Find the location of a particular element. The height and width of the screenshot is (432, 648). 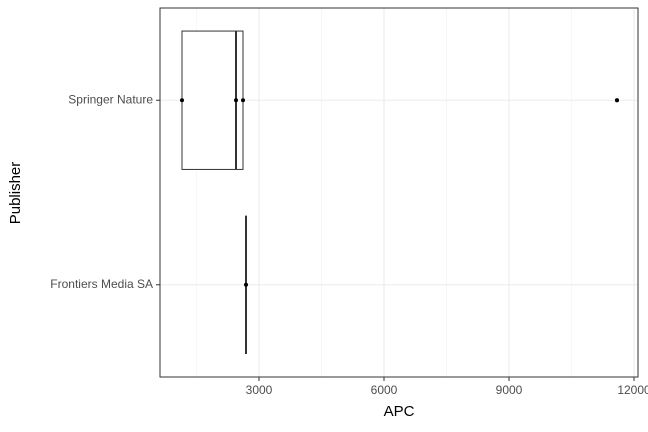

y-tick-label: Frontiers Media SA is located at coordinates (101, 284).